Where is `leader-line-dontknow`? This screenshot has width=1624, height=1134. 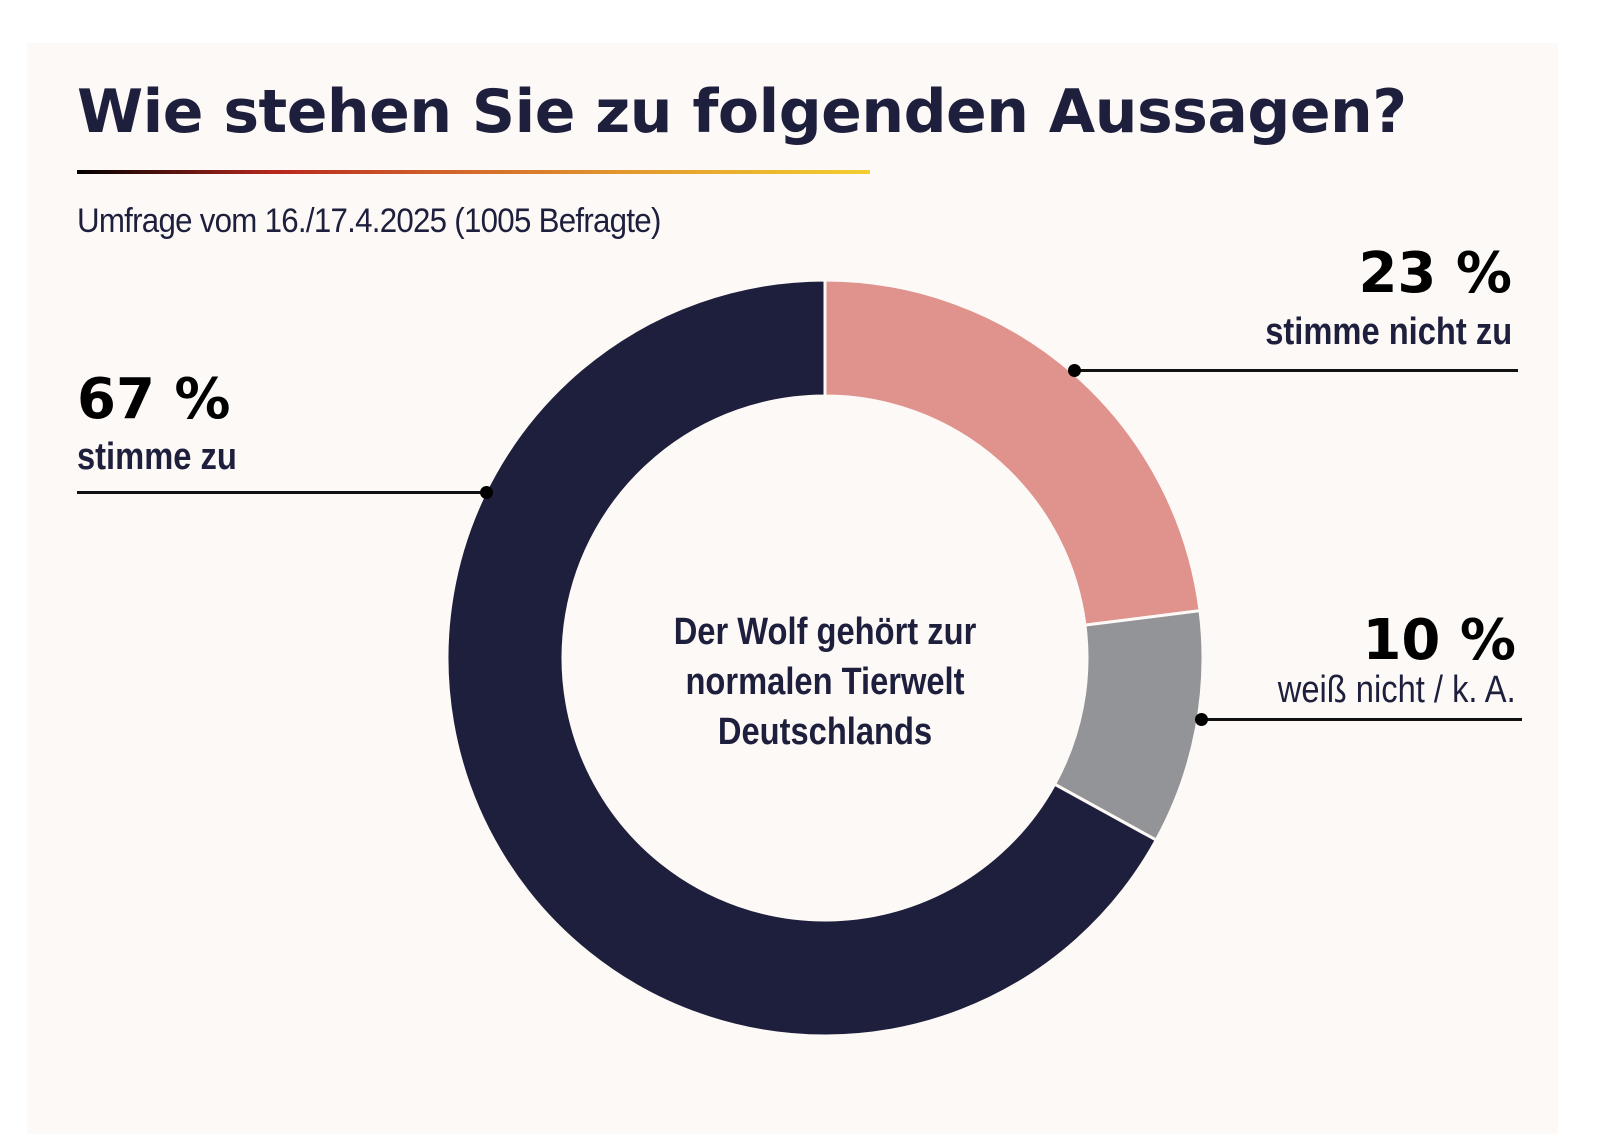 leader-line-dontknow is located at coordinates (1361, 719).